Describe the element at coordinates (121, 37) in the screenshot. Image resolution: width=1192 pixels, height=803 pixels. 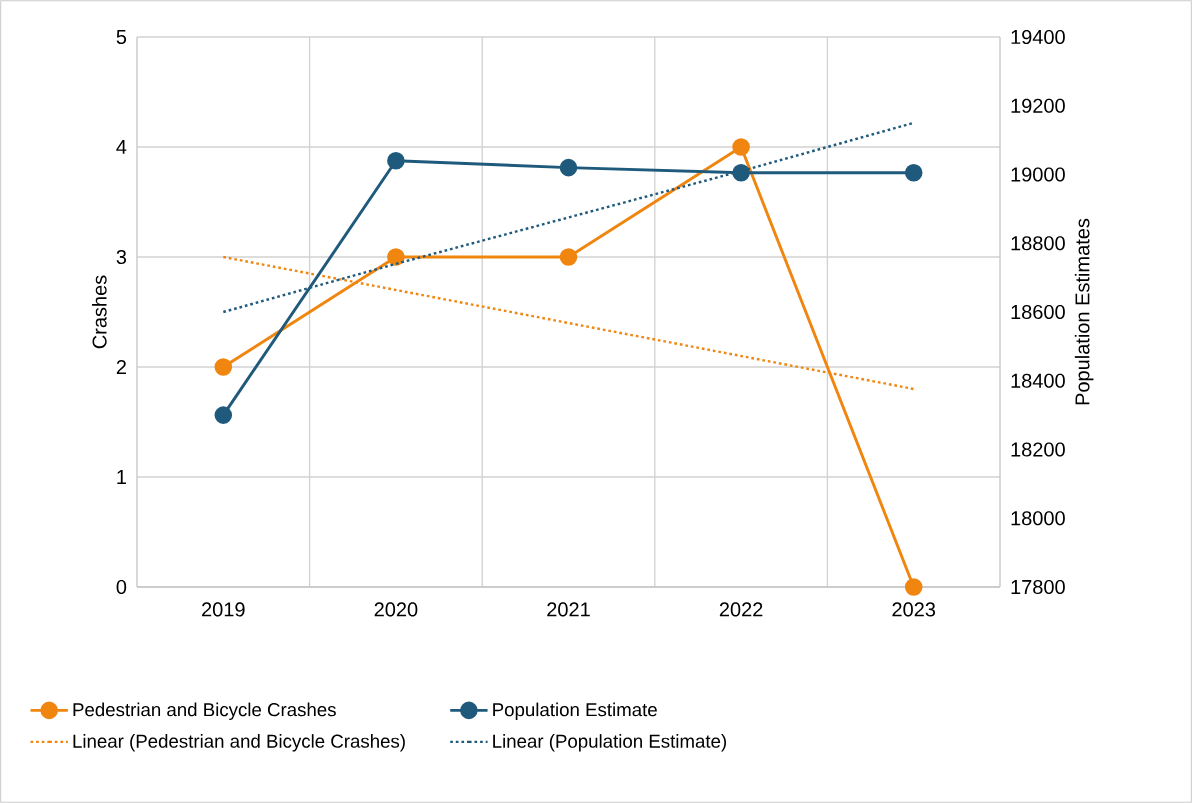
I see `y-tick-label: 5` at that location.